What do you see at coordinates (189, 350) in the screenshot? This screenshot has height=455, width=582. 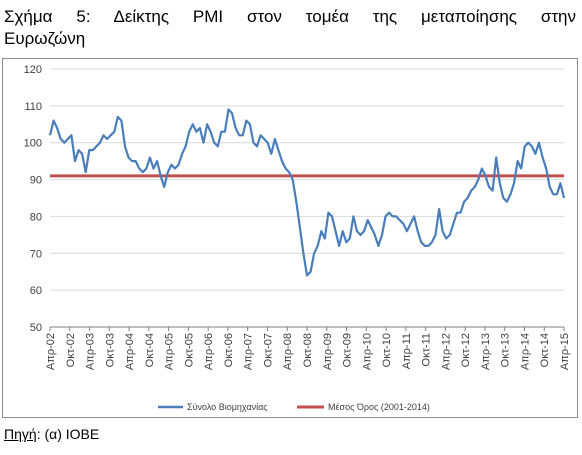 I see `x-tick-label: Οκτ-05` at bounding box center [189, 350].